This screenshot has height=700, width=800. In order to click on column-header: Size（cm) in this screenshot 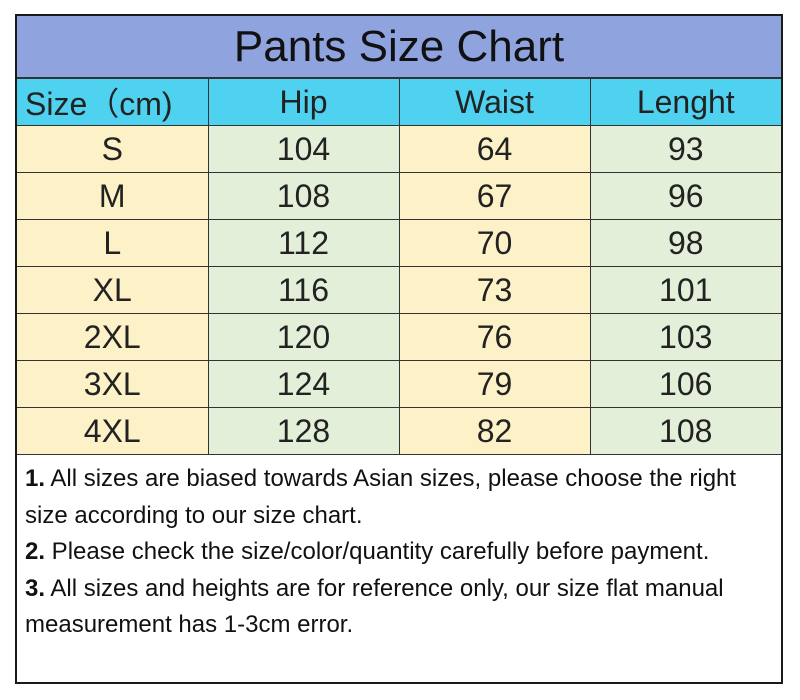, I will do `click(113, 102)`.